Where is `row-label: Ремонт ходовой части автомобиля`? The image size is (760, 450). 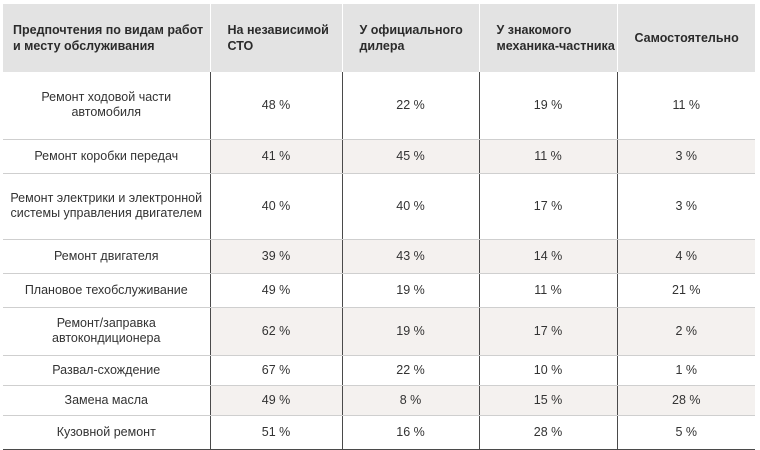
row-label: Ремонт ходовой части автомобиля is located at coordinates (107, 106).